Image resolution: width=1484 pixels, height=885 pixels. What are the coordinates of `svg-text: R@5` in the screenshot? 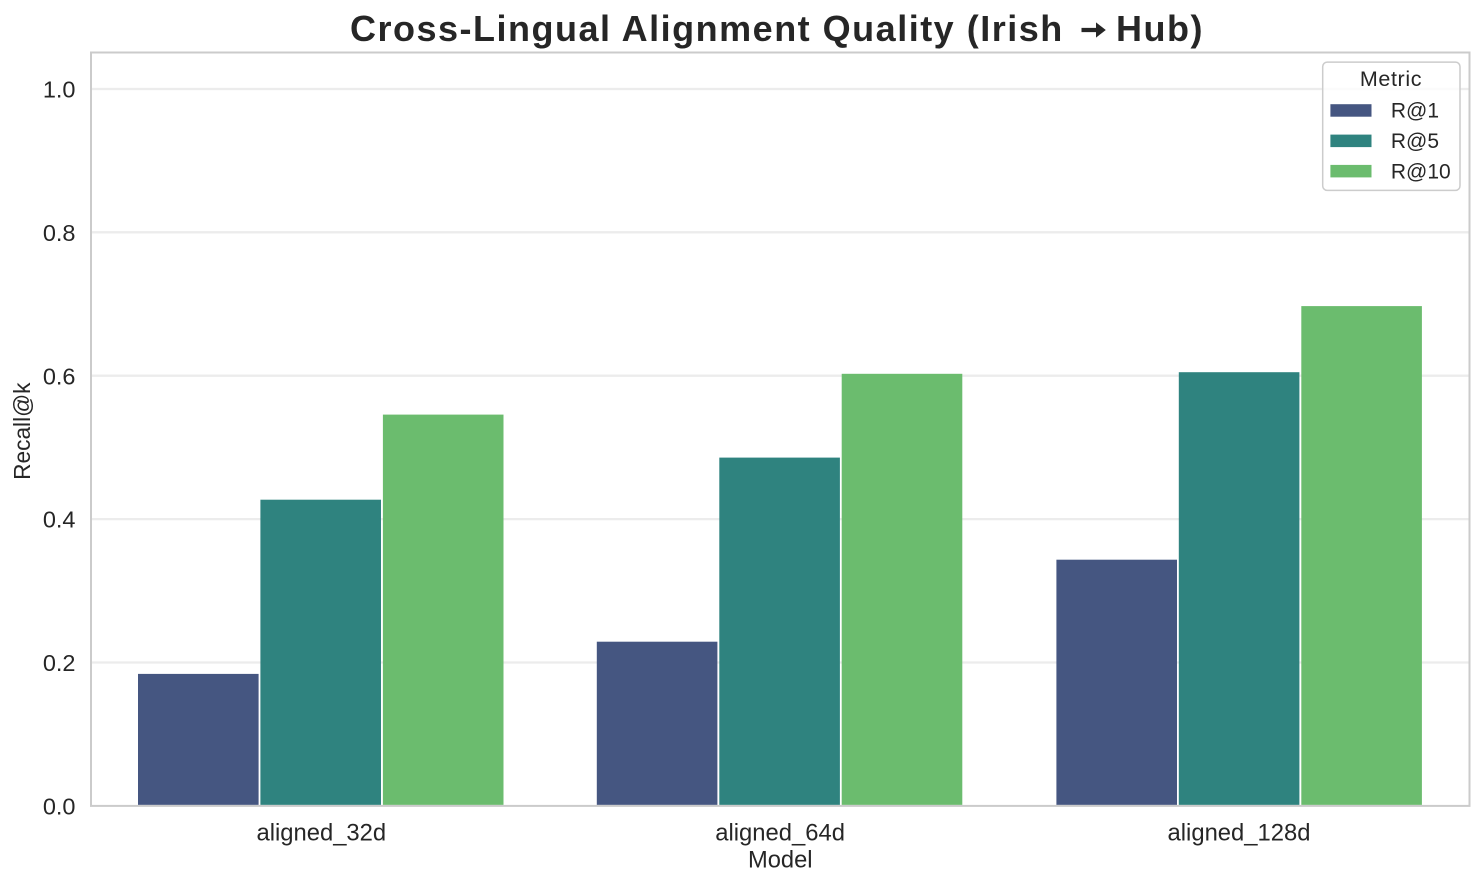 It's located at (1415, 141).